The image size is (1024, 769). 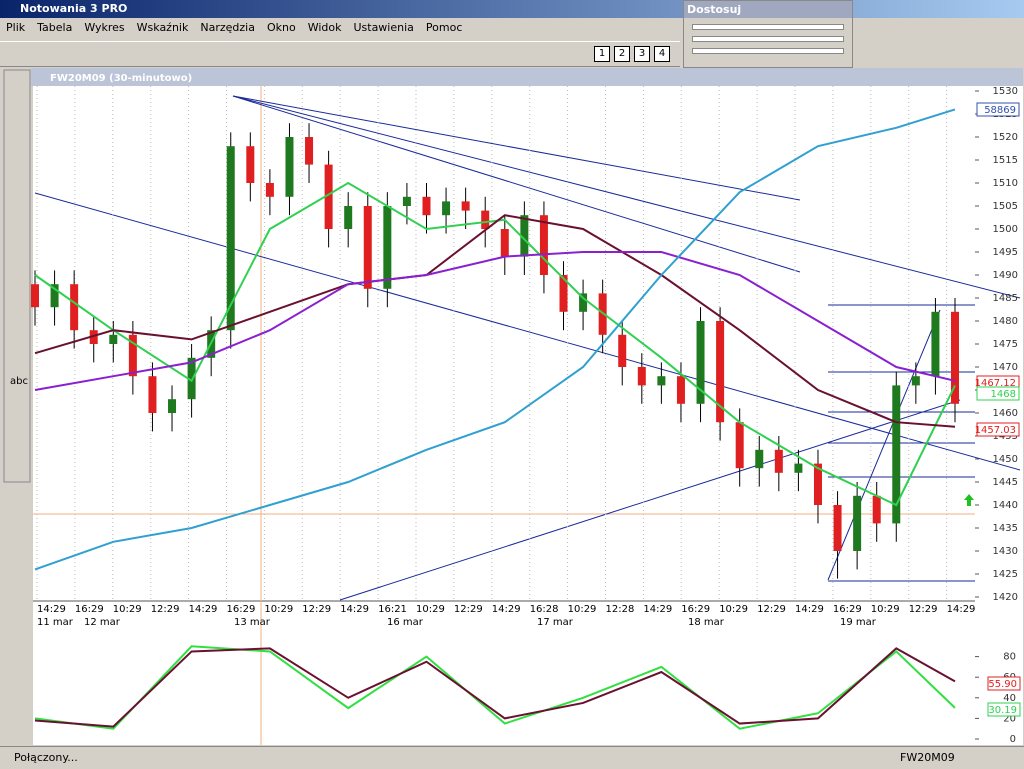 What do you see at coordinates (555, 622) in the screenshot?
I see `date-label: 17 mar` at bounding box center [555, 622].